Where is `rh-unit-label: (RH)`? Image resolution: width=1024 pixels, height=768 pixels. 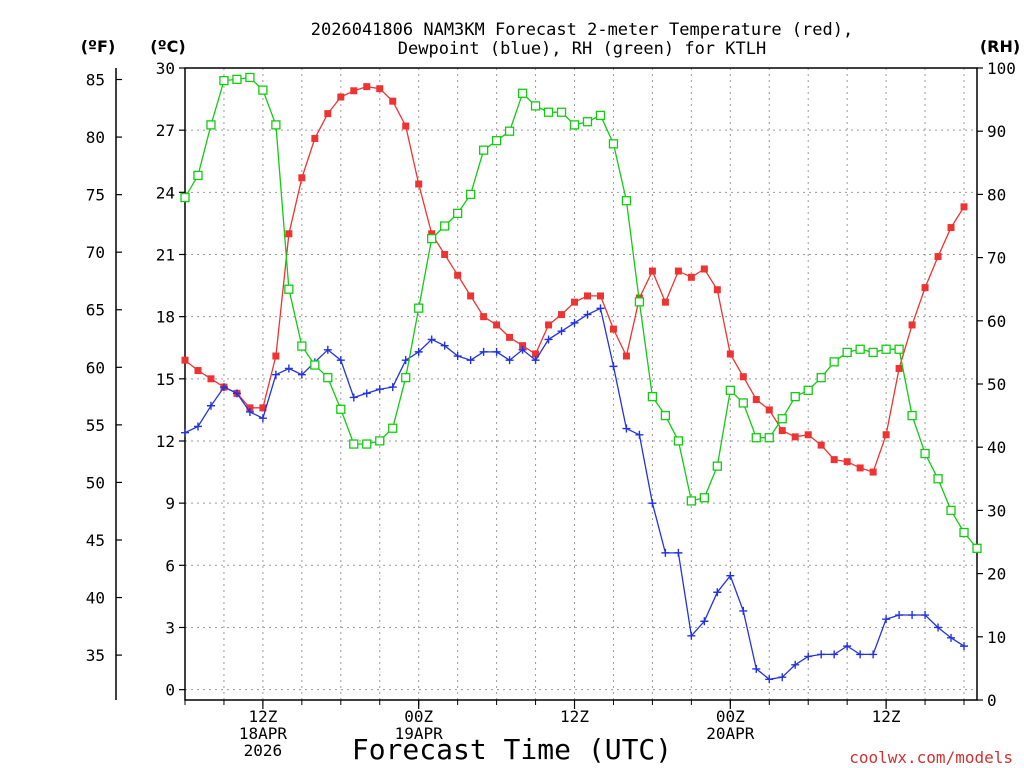 rh-unit-label: (RH) is located at coordinates (1000, 46).